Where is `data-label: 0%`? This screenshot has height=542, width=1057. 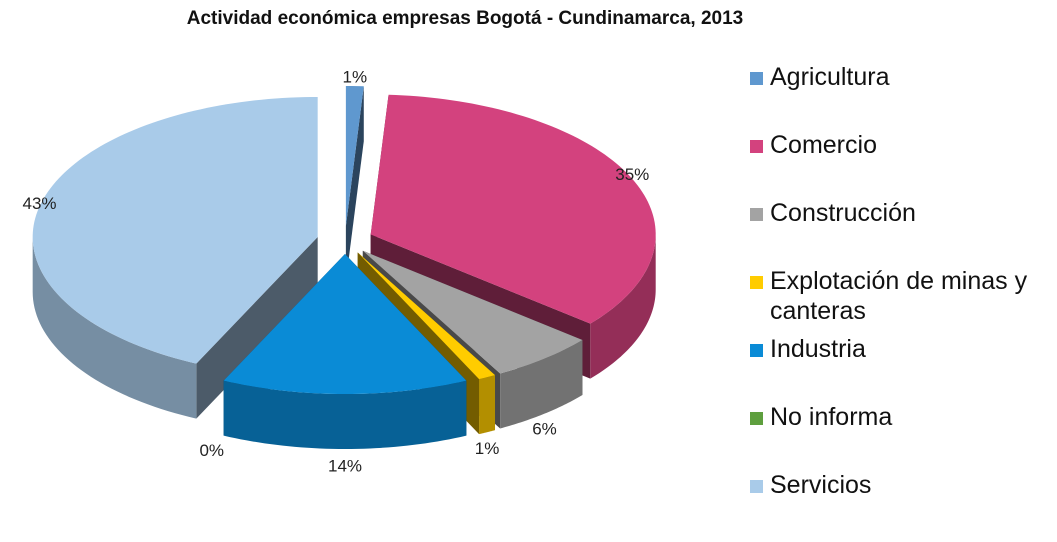
data-label: 0% is located at coordinates (211, 450).